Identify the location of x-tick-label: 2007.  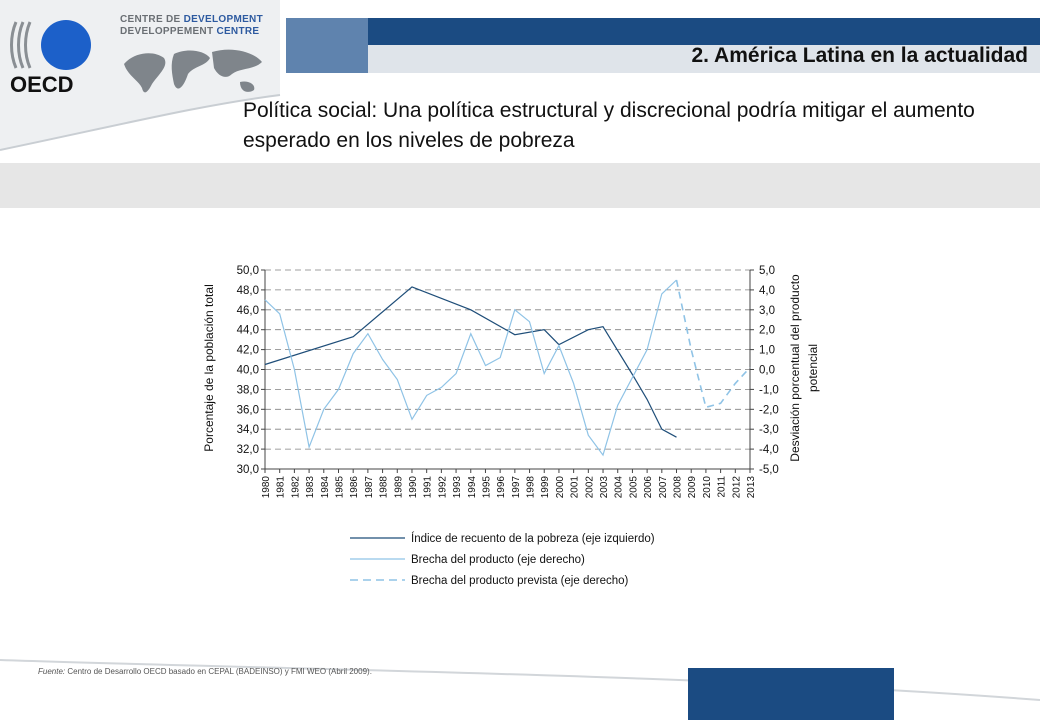
(663, 487).